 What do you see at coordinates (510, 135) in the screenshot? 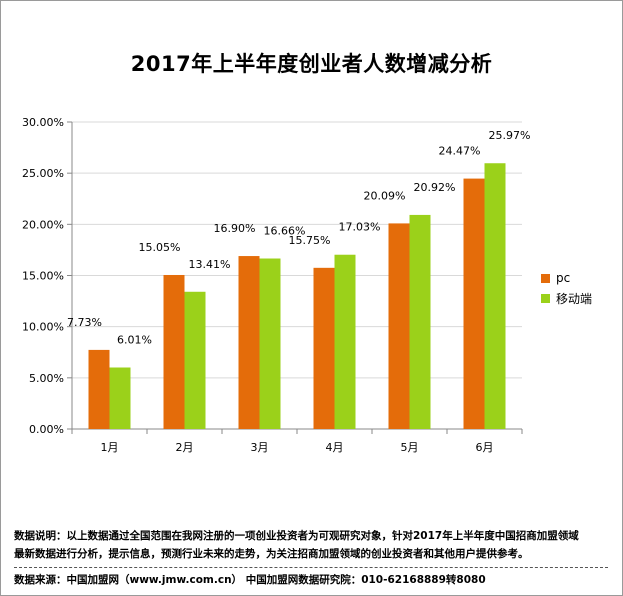
I see `data-label-mobile: 25.97%` at bounding box center [510, 135].